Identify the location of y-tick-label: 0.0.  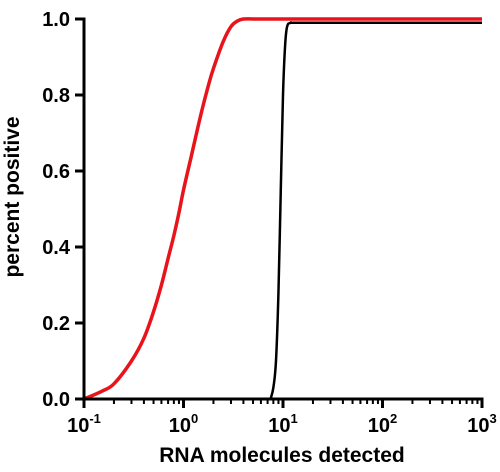
(56, 400).